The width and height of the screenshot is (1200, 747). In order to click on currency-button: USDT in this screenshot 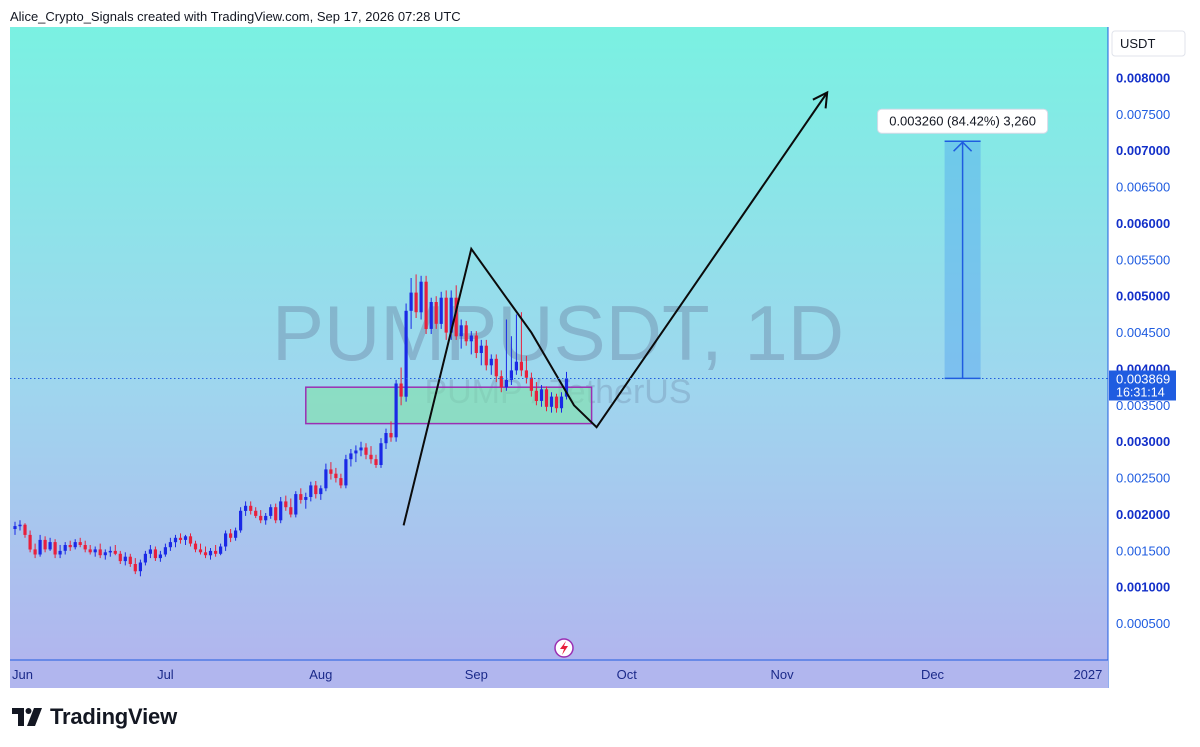, I will do `click(1148, 43)`.